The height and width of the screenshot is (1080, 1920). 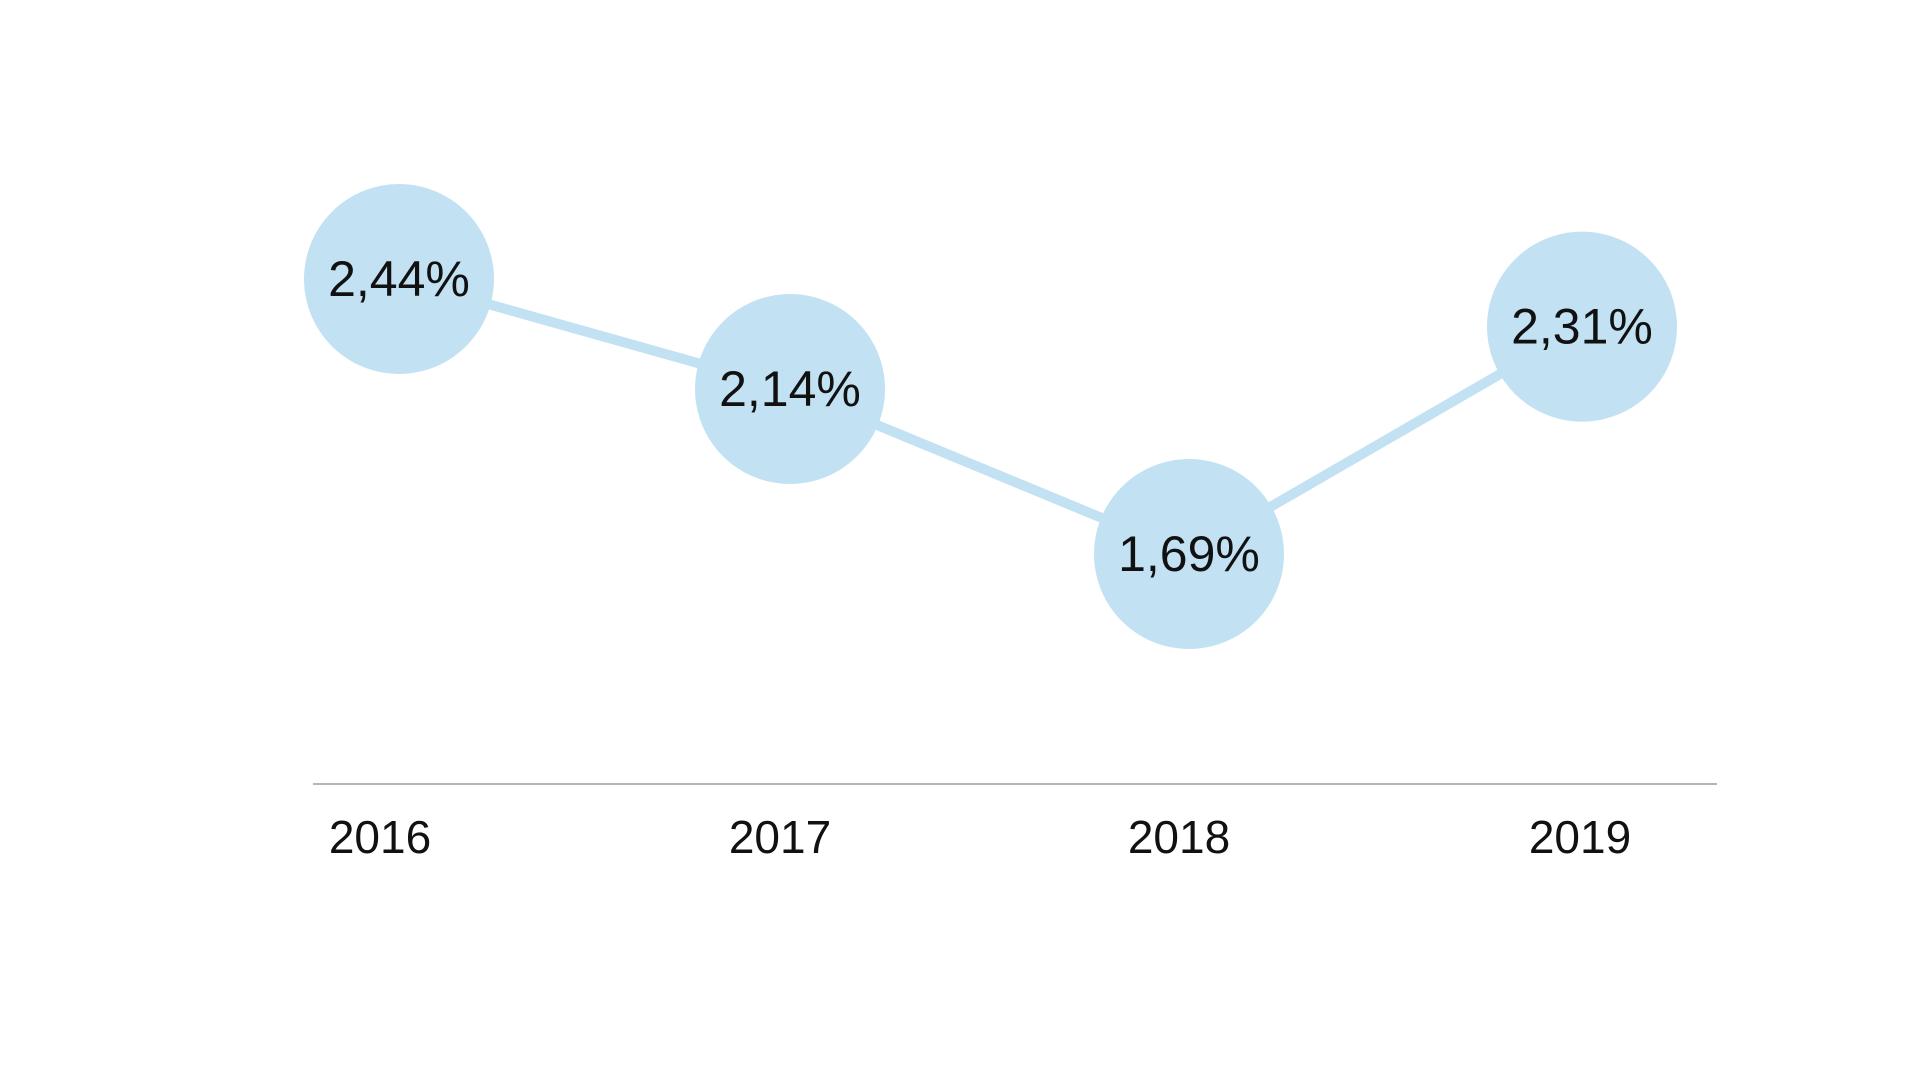 I want to click on data-label-2016: 2,44%, so click(x=399, y=279).